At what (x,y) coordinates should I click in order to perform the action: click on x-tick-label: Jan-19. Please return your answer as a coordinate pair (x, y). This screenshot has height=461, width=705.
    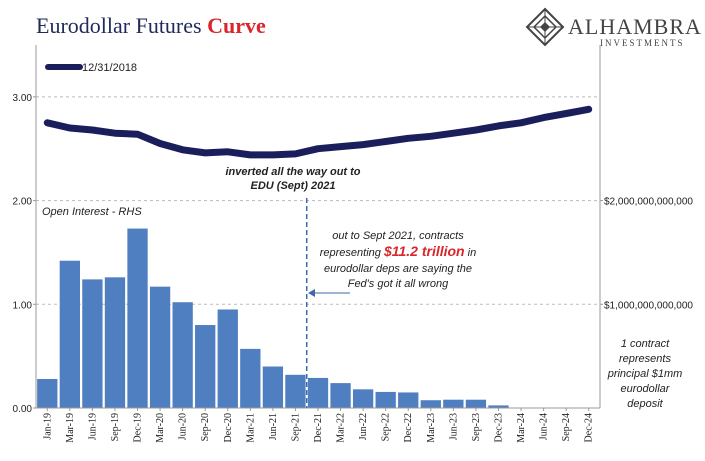
    Looking at the image, I should click on (47, 426).